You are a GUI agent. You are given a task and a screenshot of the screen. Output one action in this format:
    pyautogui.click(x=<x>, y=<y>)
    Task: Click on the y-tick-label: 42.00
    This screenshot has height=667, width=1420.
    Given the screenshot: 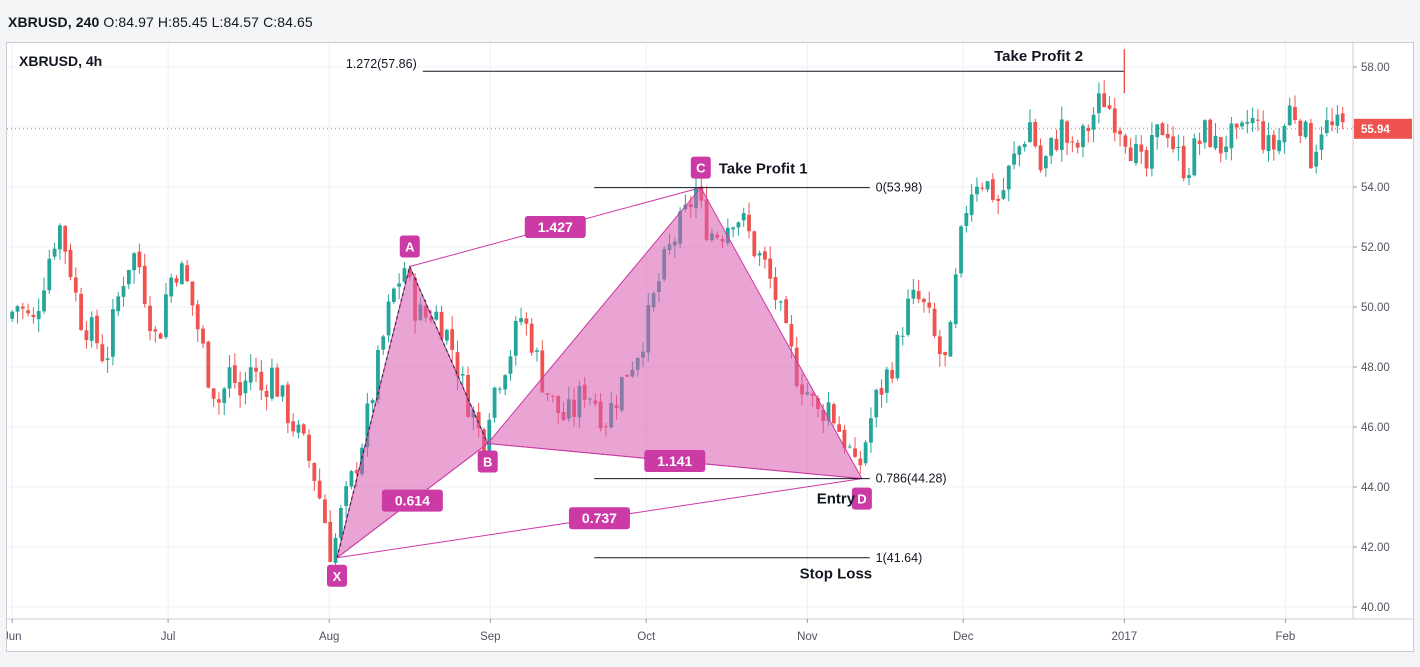 What is the action you would take?
    pyautogui.click(x=1375, y=548)
    